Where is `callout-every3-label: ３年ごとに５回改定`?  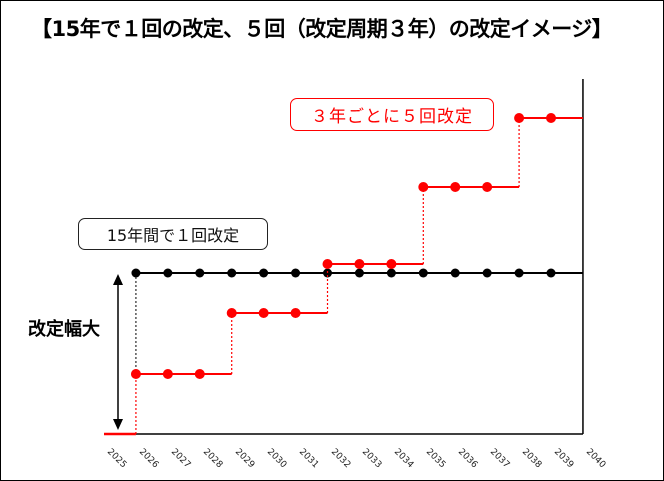 callout-every3-label: ３年ごとに５回改定 is located at coordinates (392, 117).